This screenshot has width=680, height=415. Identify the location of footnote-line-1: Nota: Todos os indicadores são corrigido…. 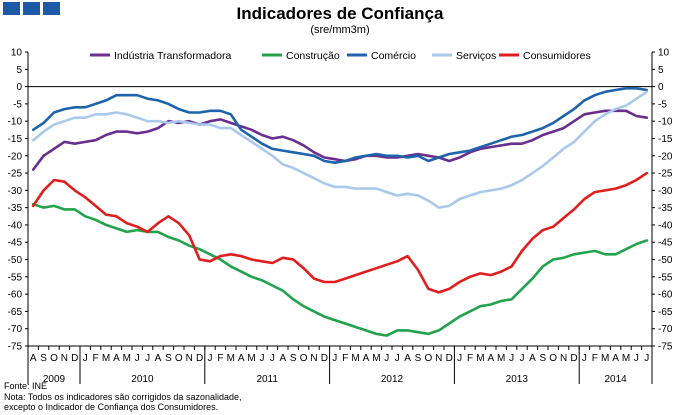
(123, 397).